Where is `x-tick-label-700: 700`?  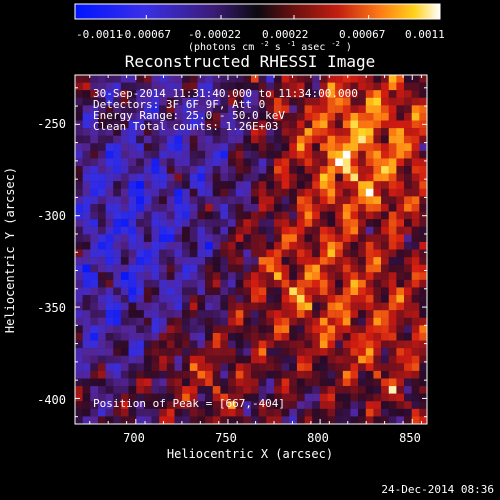
x-tick-label-700: 700 is located at coordinates (134, 438).